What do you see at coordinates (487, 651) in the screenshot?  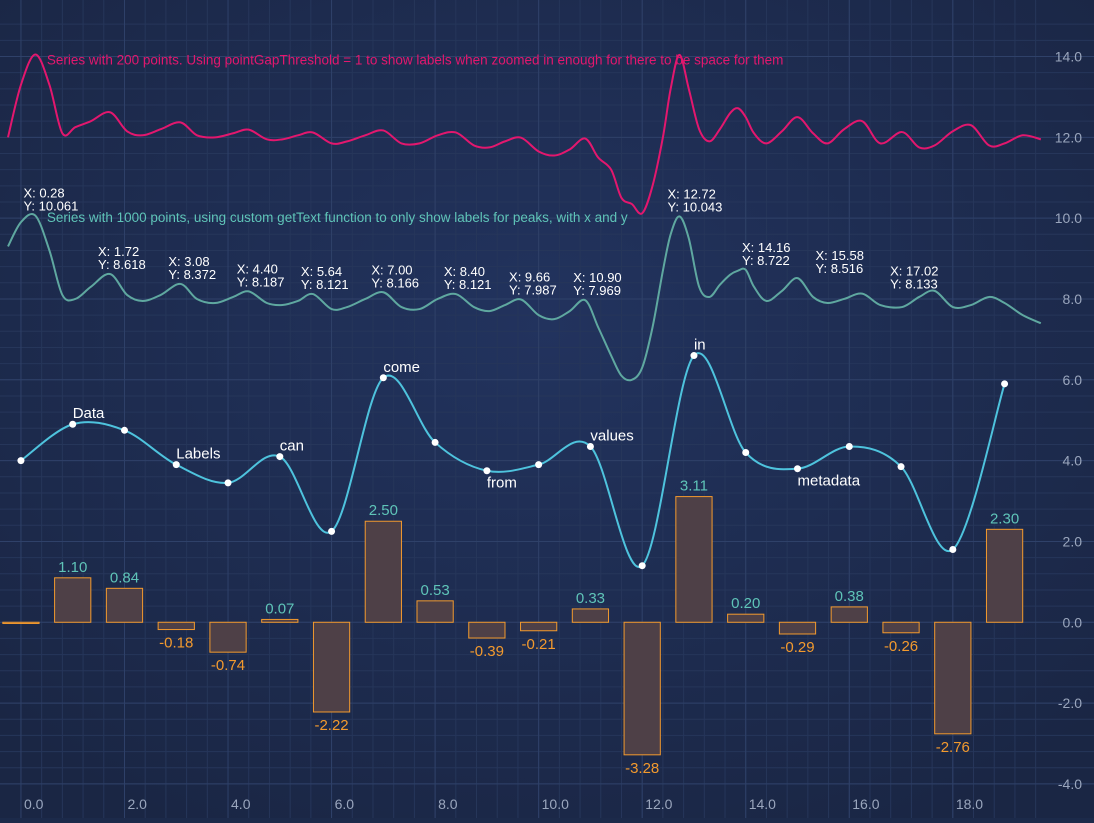 I see `bar-value-label: -0.39` at bounding box center [487, 651].